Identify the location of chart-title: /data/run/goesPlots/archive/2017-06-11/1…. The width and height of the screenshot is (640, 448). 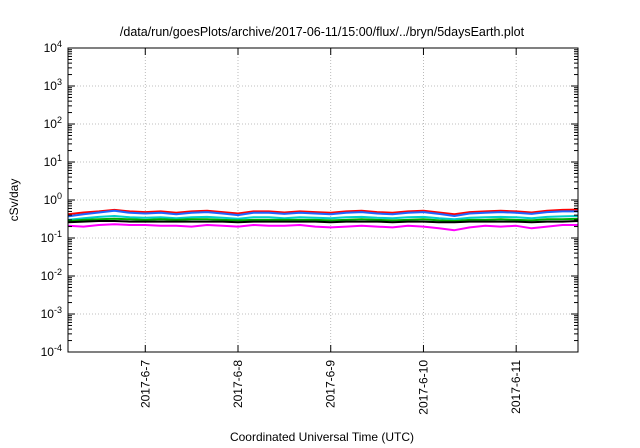
(322, 32).